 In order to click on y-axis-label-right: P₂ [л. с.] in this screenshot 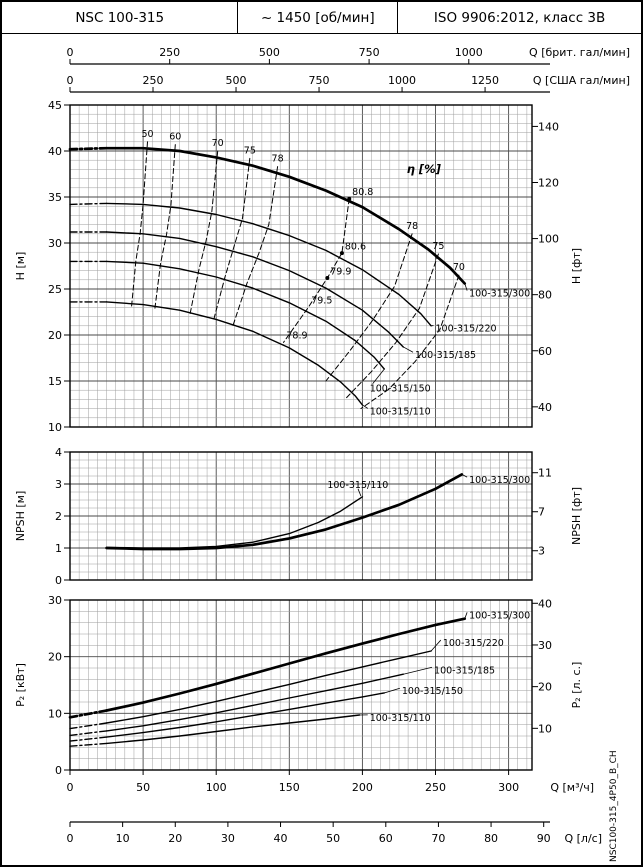, I will do `click(576, 685)`.